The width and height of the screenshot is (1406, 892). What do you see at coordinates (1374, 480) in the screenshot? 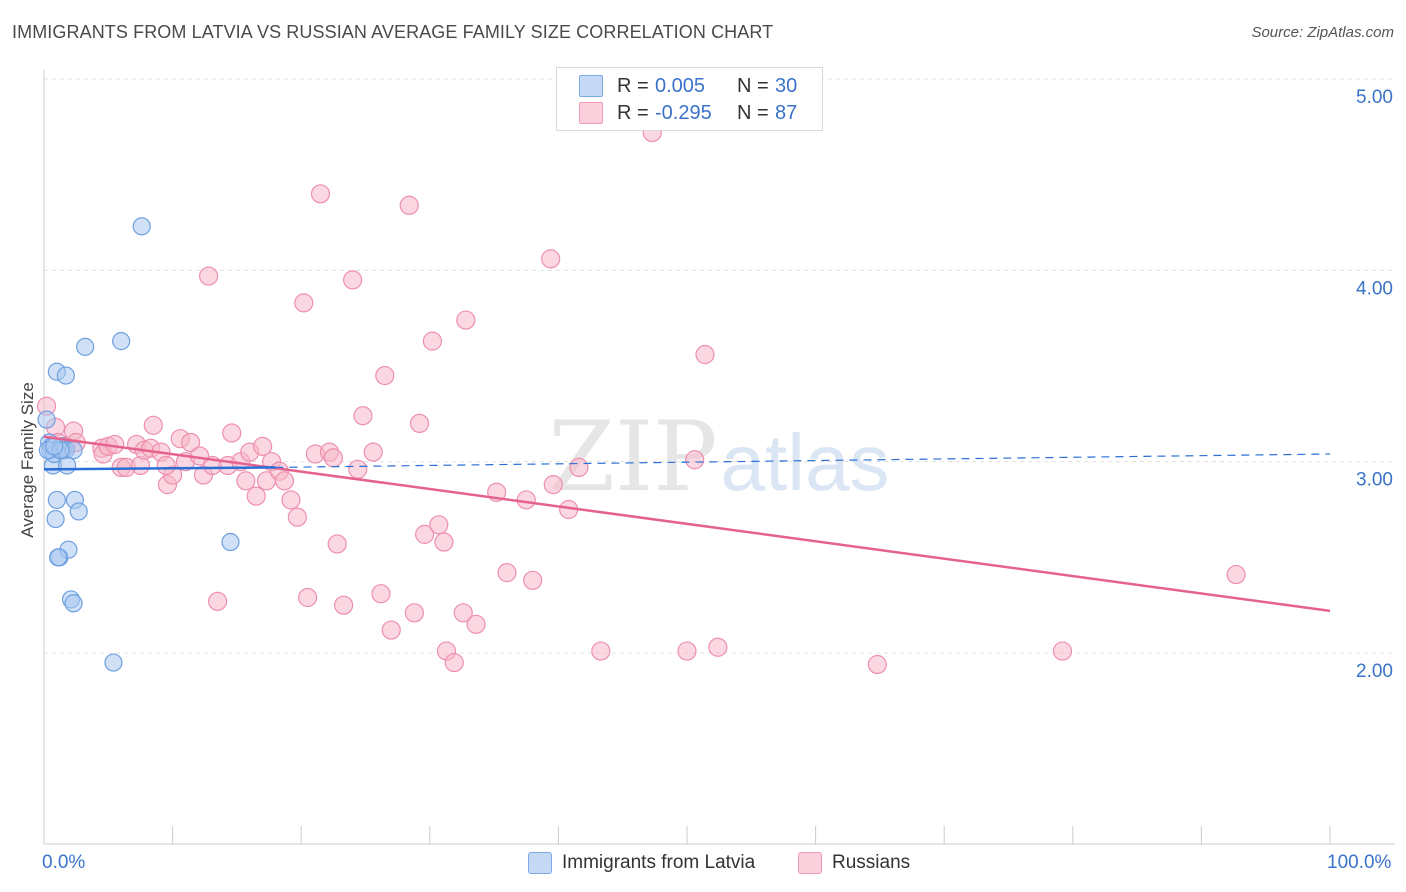
I see `y-tick-label: 3.00` at bounding box center [1374, 480].